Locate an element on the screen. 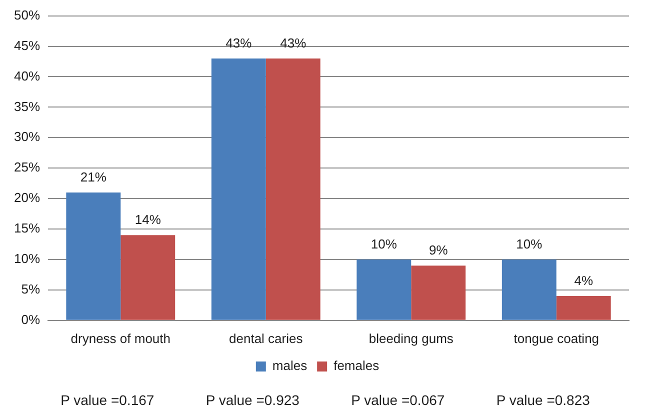 Image resolution: width=649 pixels, height=413 pixels. y-tick-label: 30% is located at coordinates (27, 136).